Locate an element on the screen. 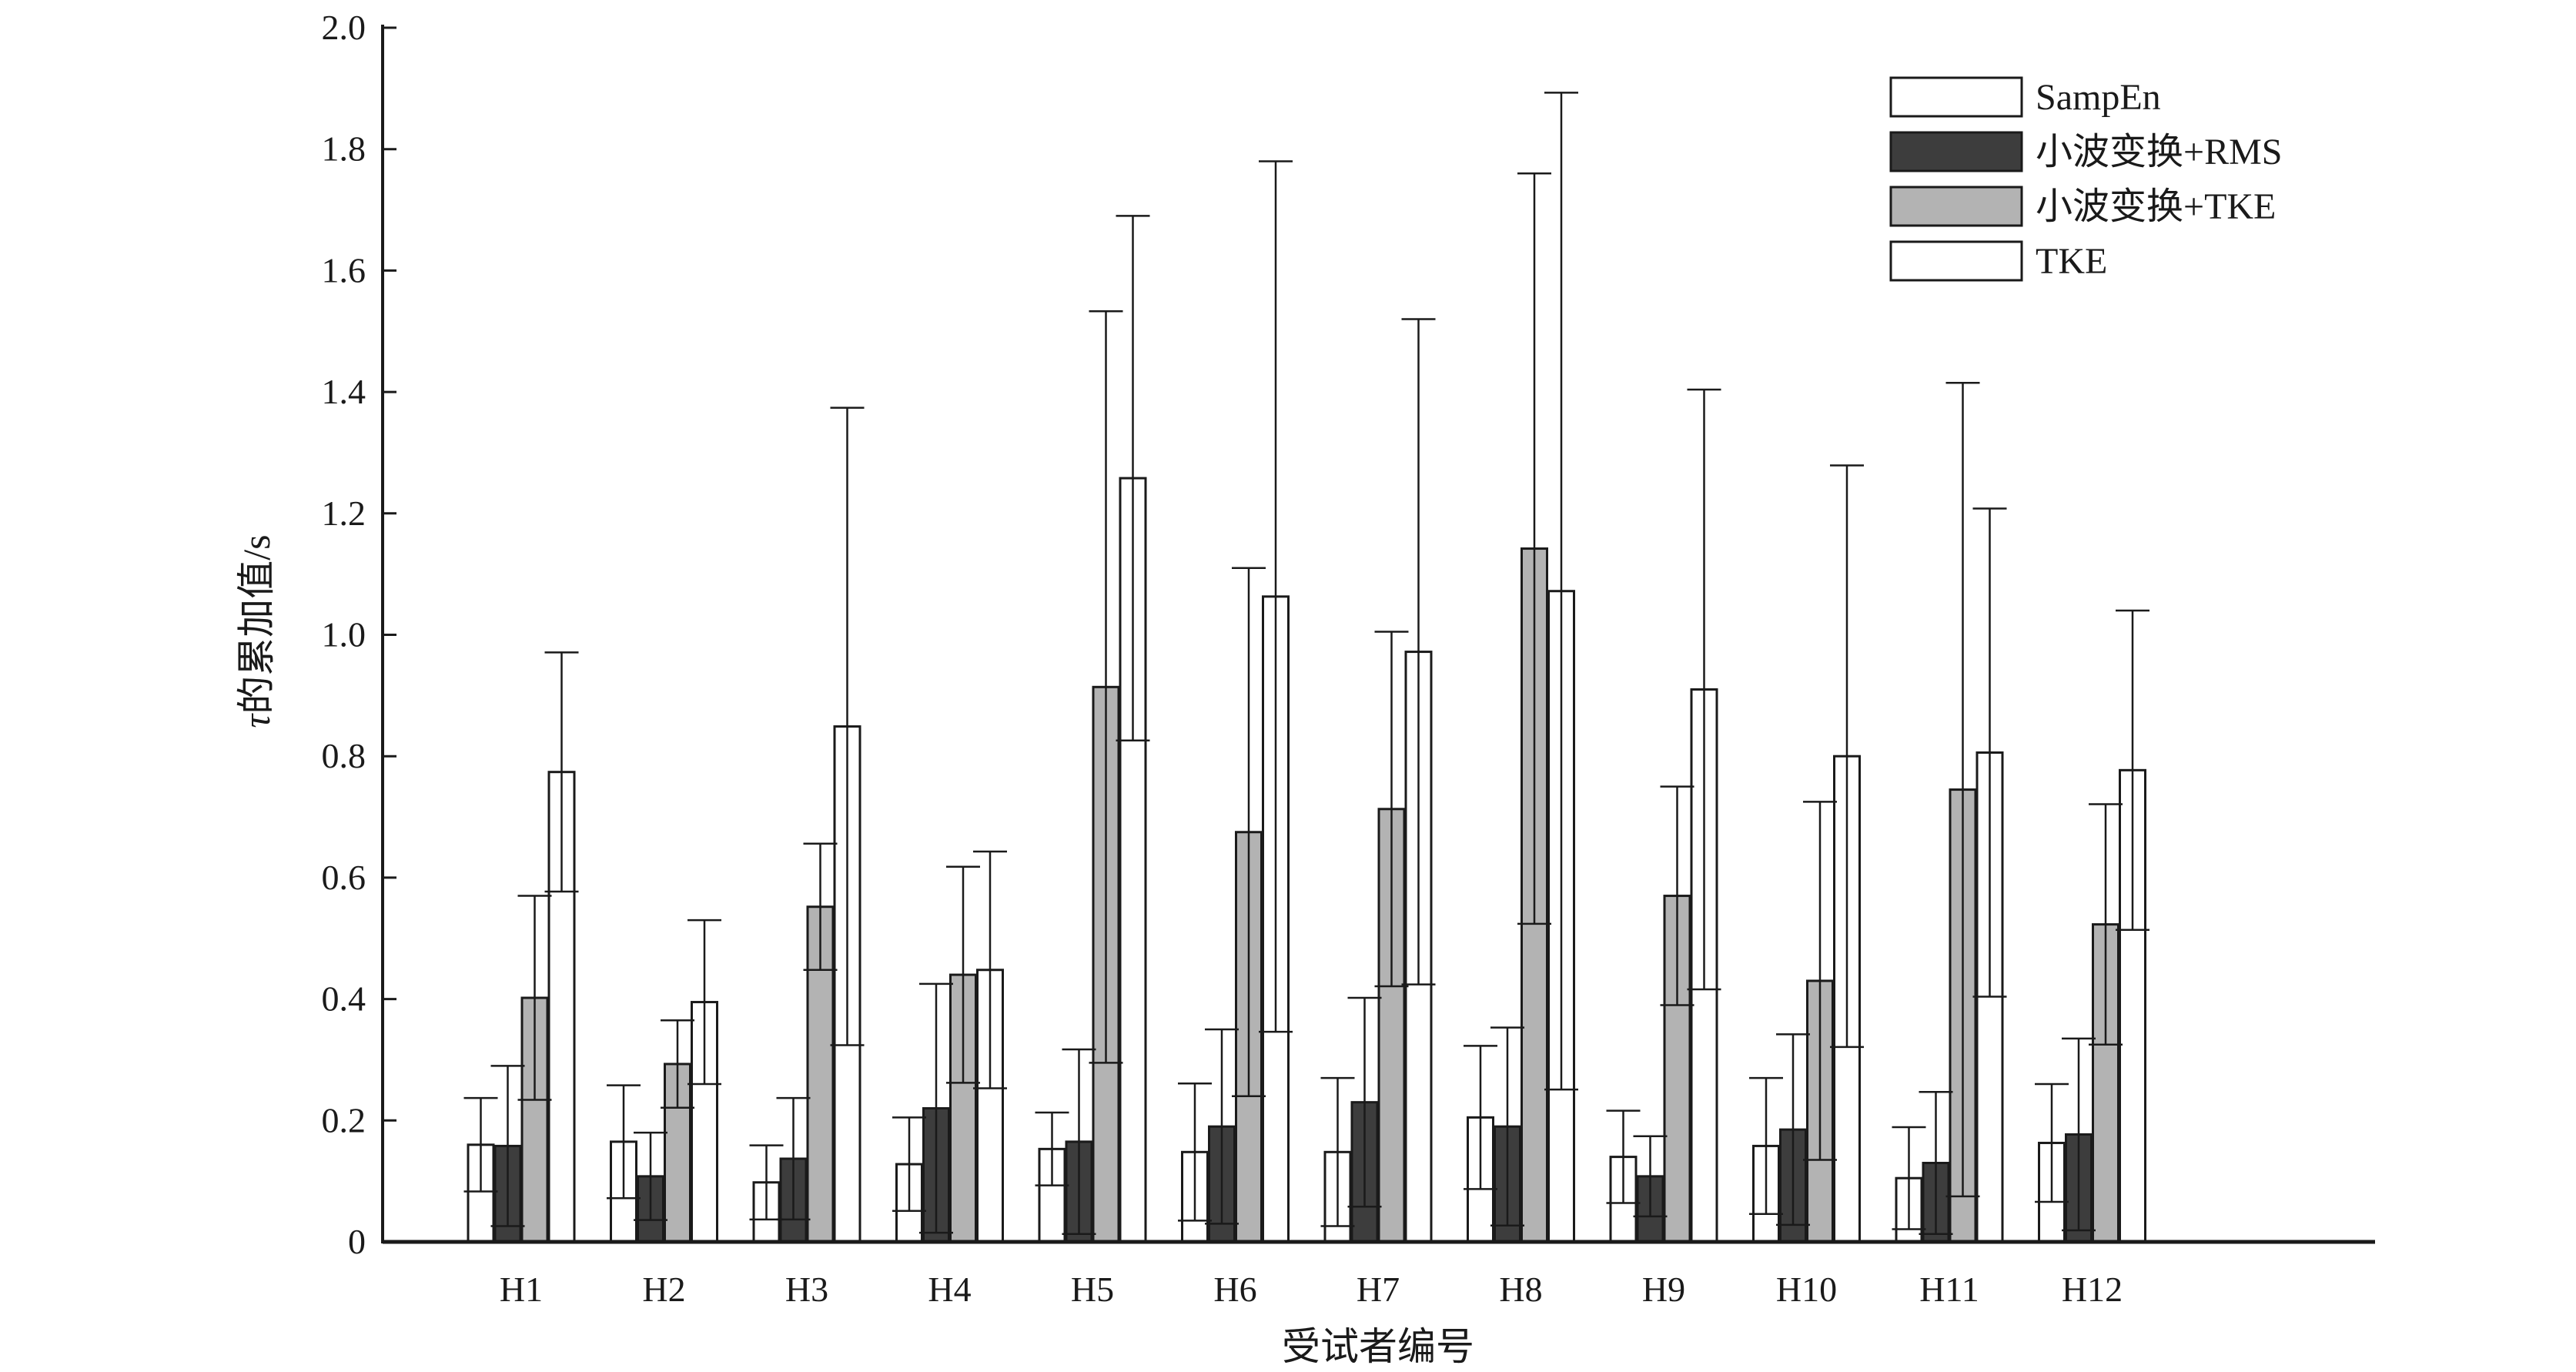  x-tick-label-H2: H2 is located at coordinates (663, 1290).